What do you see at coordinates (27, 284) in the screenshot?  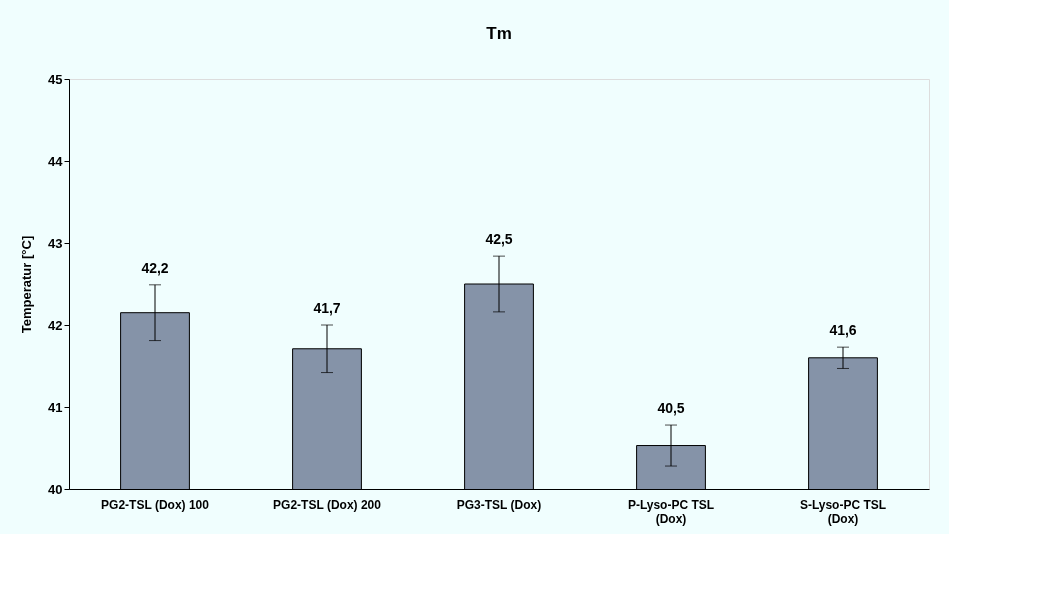 I see `y-axis-title: Temperatur [°C]` at bounding box center [27, 284].